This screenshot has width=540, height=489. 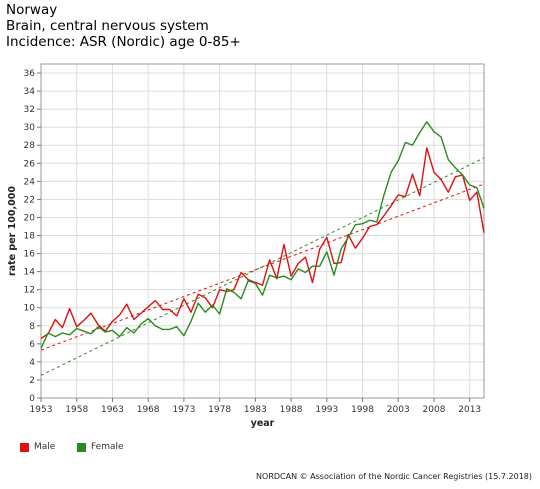 What do you see at coordinates (434, 410) in the screenshot?
I see `x-tick-label: 2008` at bounding box center [434, 410].